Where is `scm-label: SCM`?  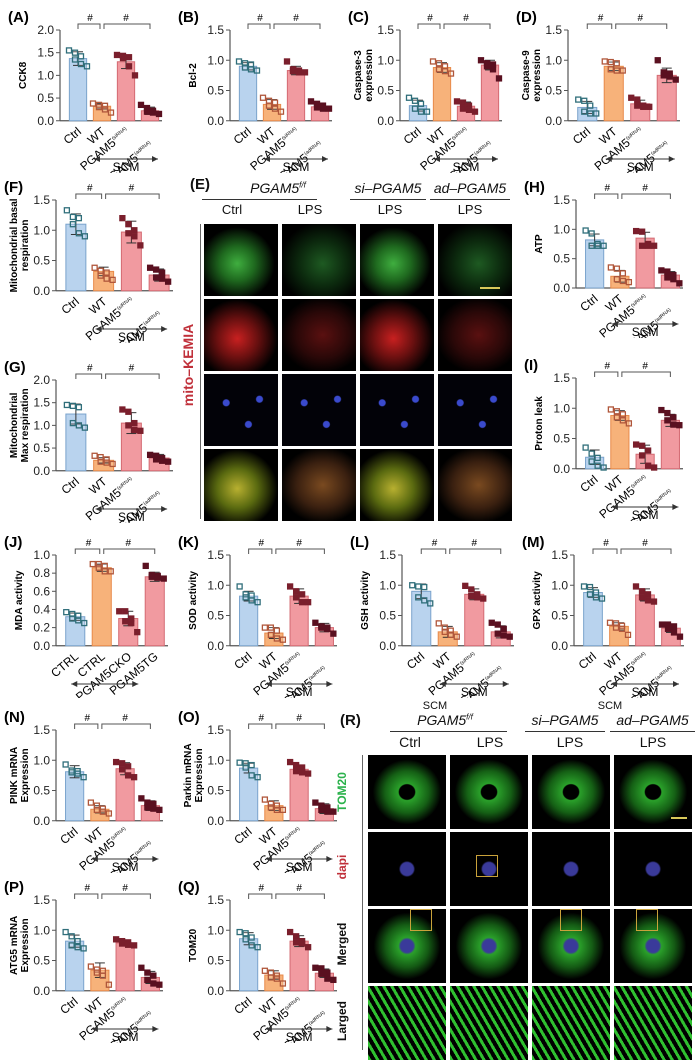
scm-label: SCM is located at coordinates (435, 706).